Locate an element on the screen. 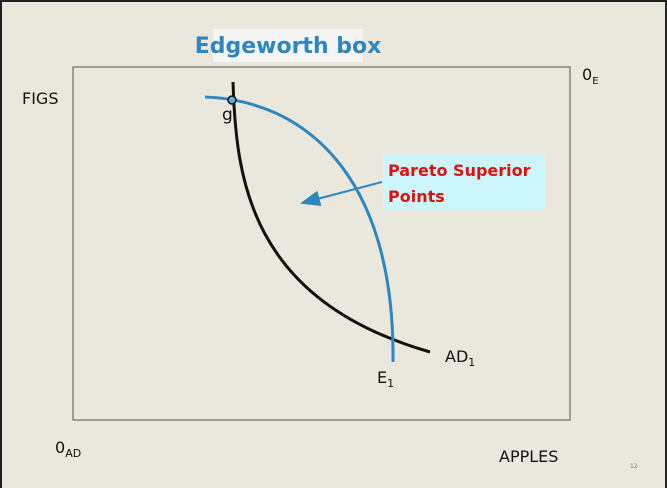 The width and height of the screenshot is (667, 488). curve-label-e-sub: 1 is located at coordinates (390, 383).